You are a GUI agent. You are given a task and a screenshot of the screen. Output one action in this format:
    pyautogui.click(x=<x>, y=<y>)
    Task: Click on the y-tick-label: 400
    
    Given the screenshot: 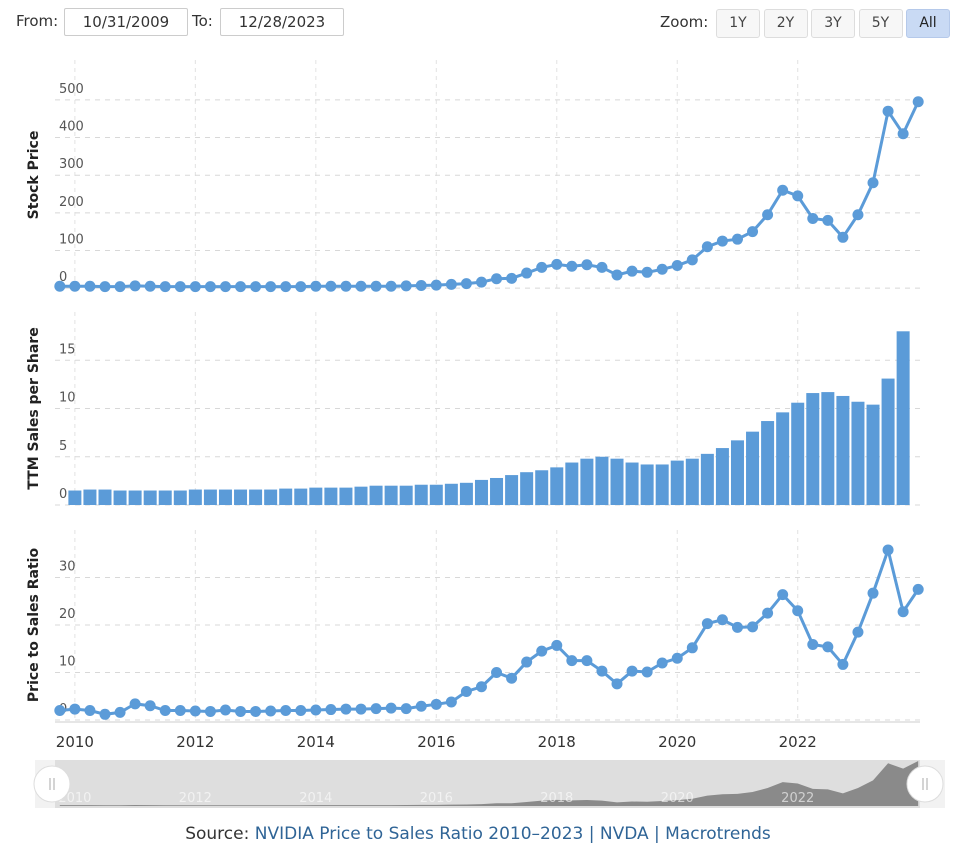 What is the action you would take?
    pyautogui.click(x=71, y=127)
    